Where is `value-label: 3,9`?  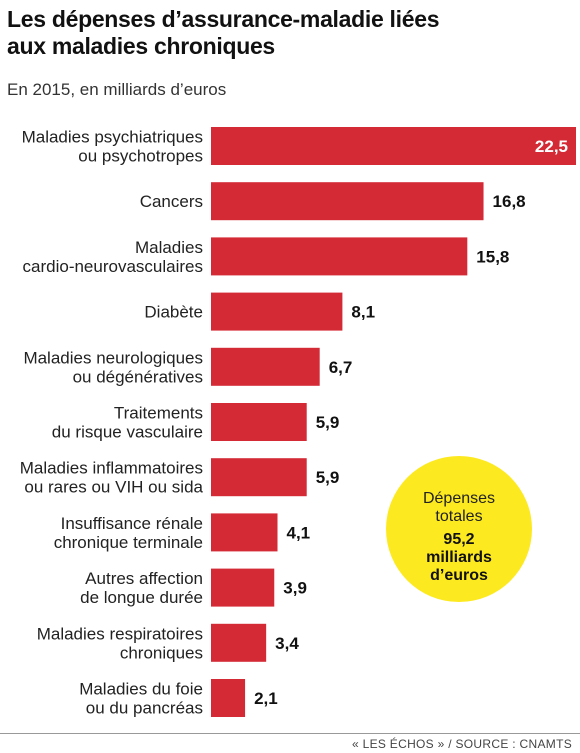 value-label: 3,9 is located at coordinates (295, 588).